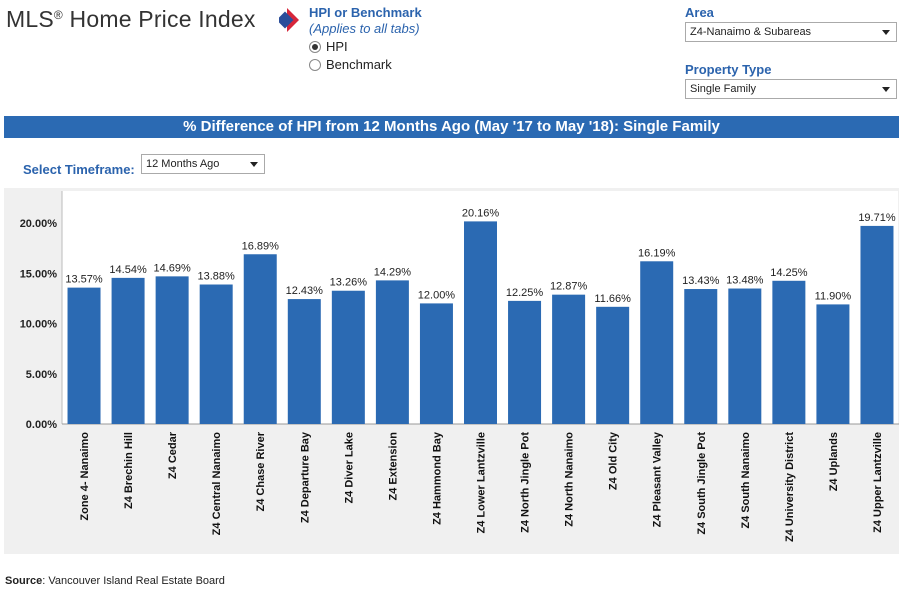  What do you see at coordinates (393, 272) in the screenshot?
I see `data-label: 14.29%` at bounding box center [393, 272].